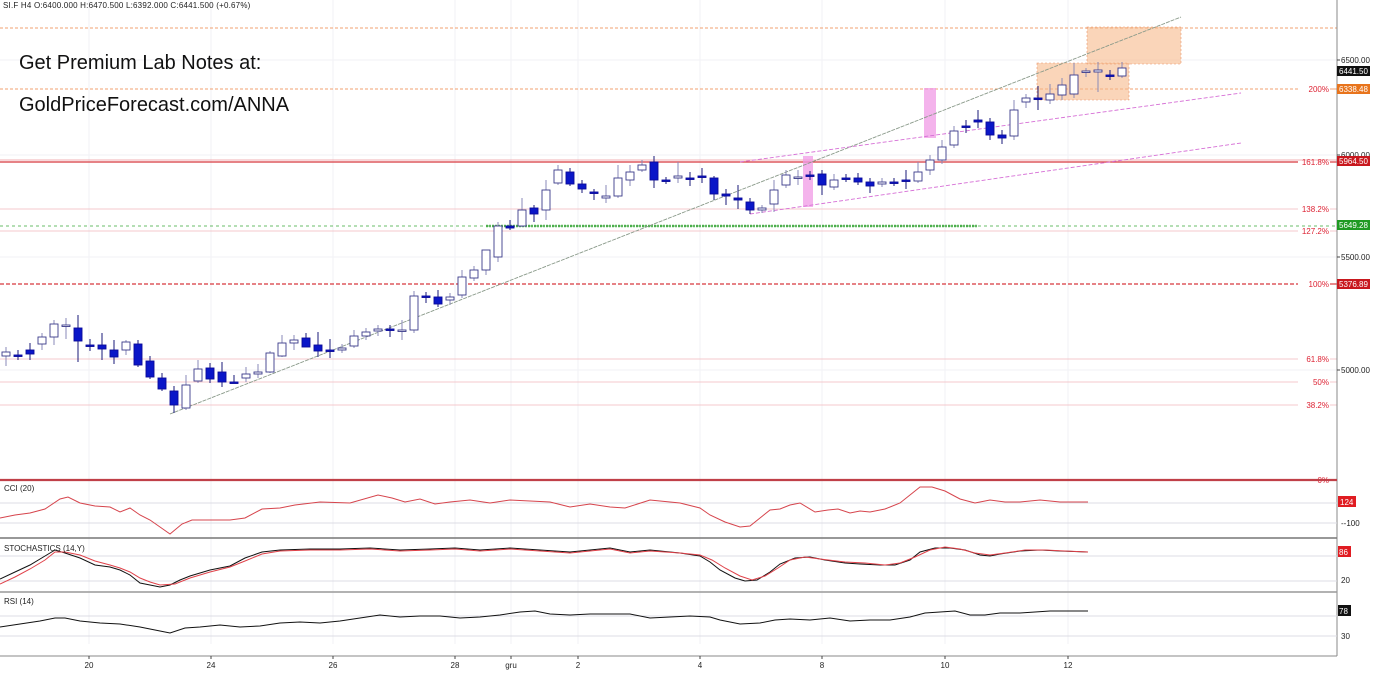  I want to click on svg-text: 5649.28, so click(1353, 225).